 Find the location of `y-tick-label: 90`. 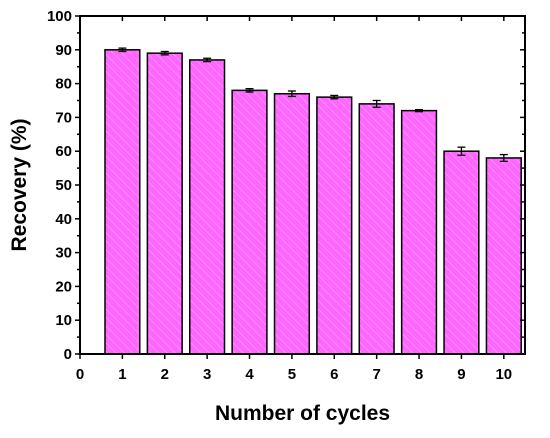

y-tick-label: 90 is located at coordinates (63, 50).